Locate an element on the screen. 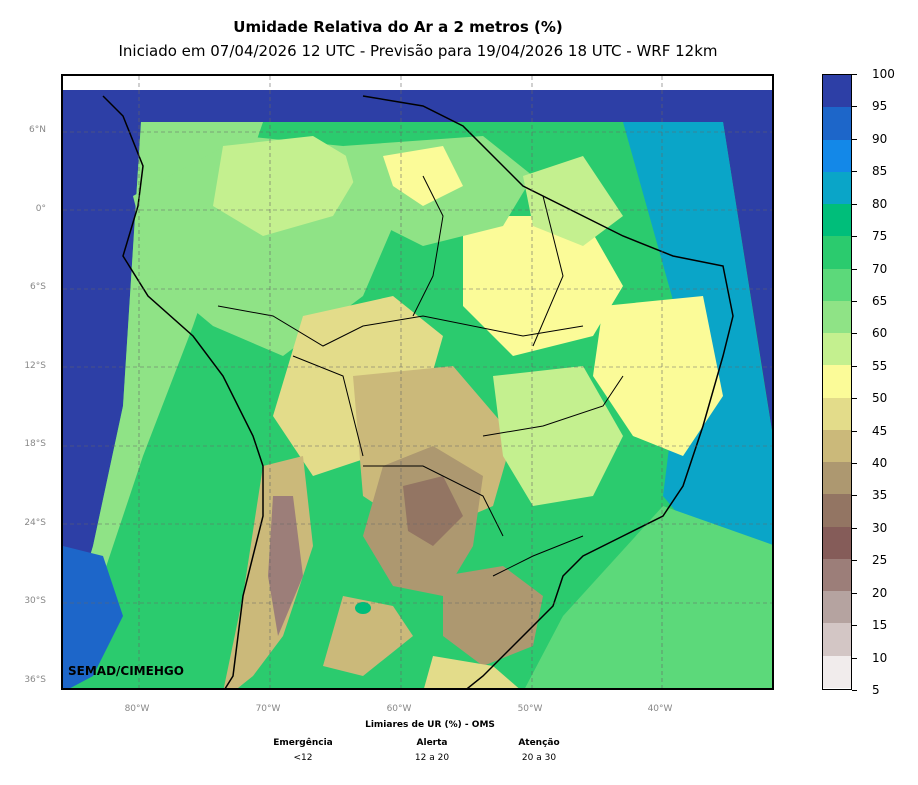 Image resolution: width=918 pixels, height=785 pixels. lat-label: 6°N is located at coordinates (37, 130).